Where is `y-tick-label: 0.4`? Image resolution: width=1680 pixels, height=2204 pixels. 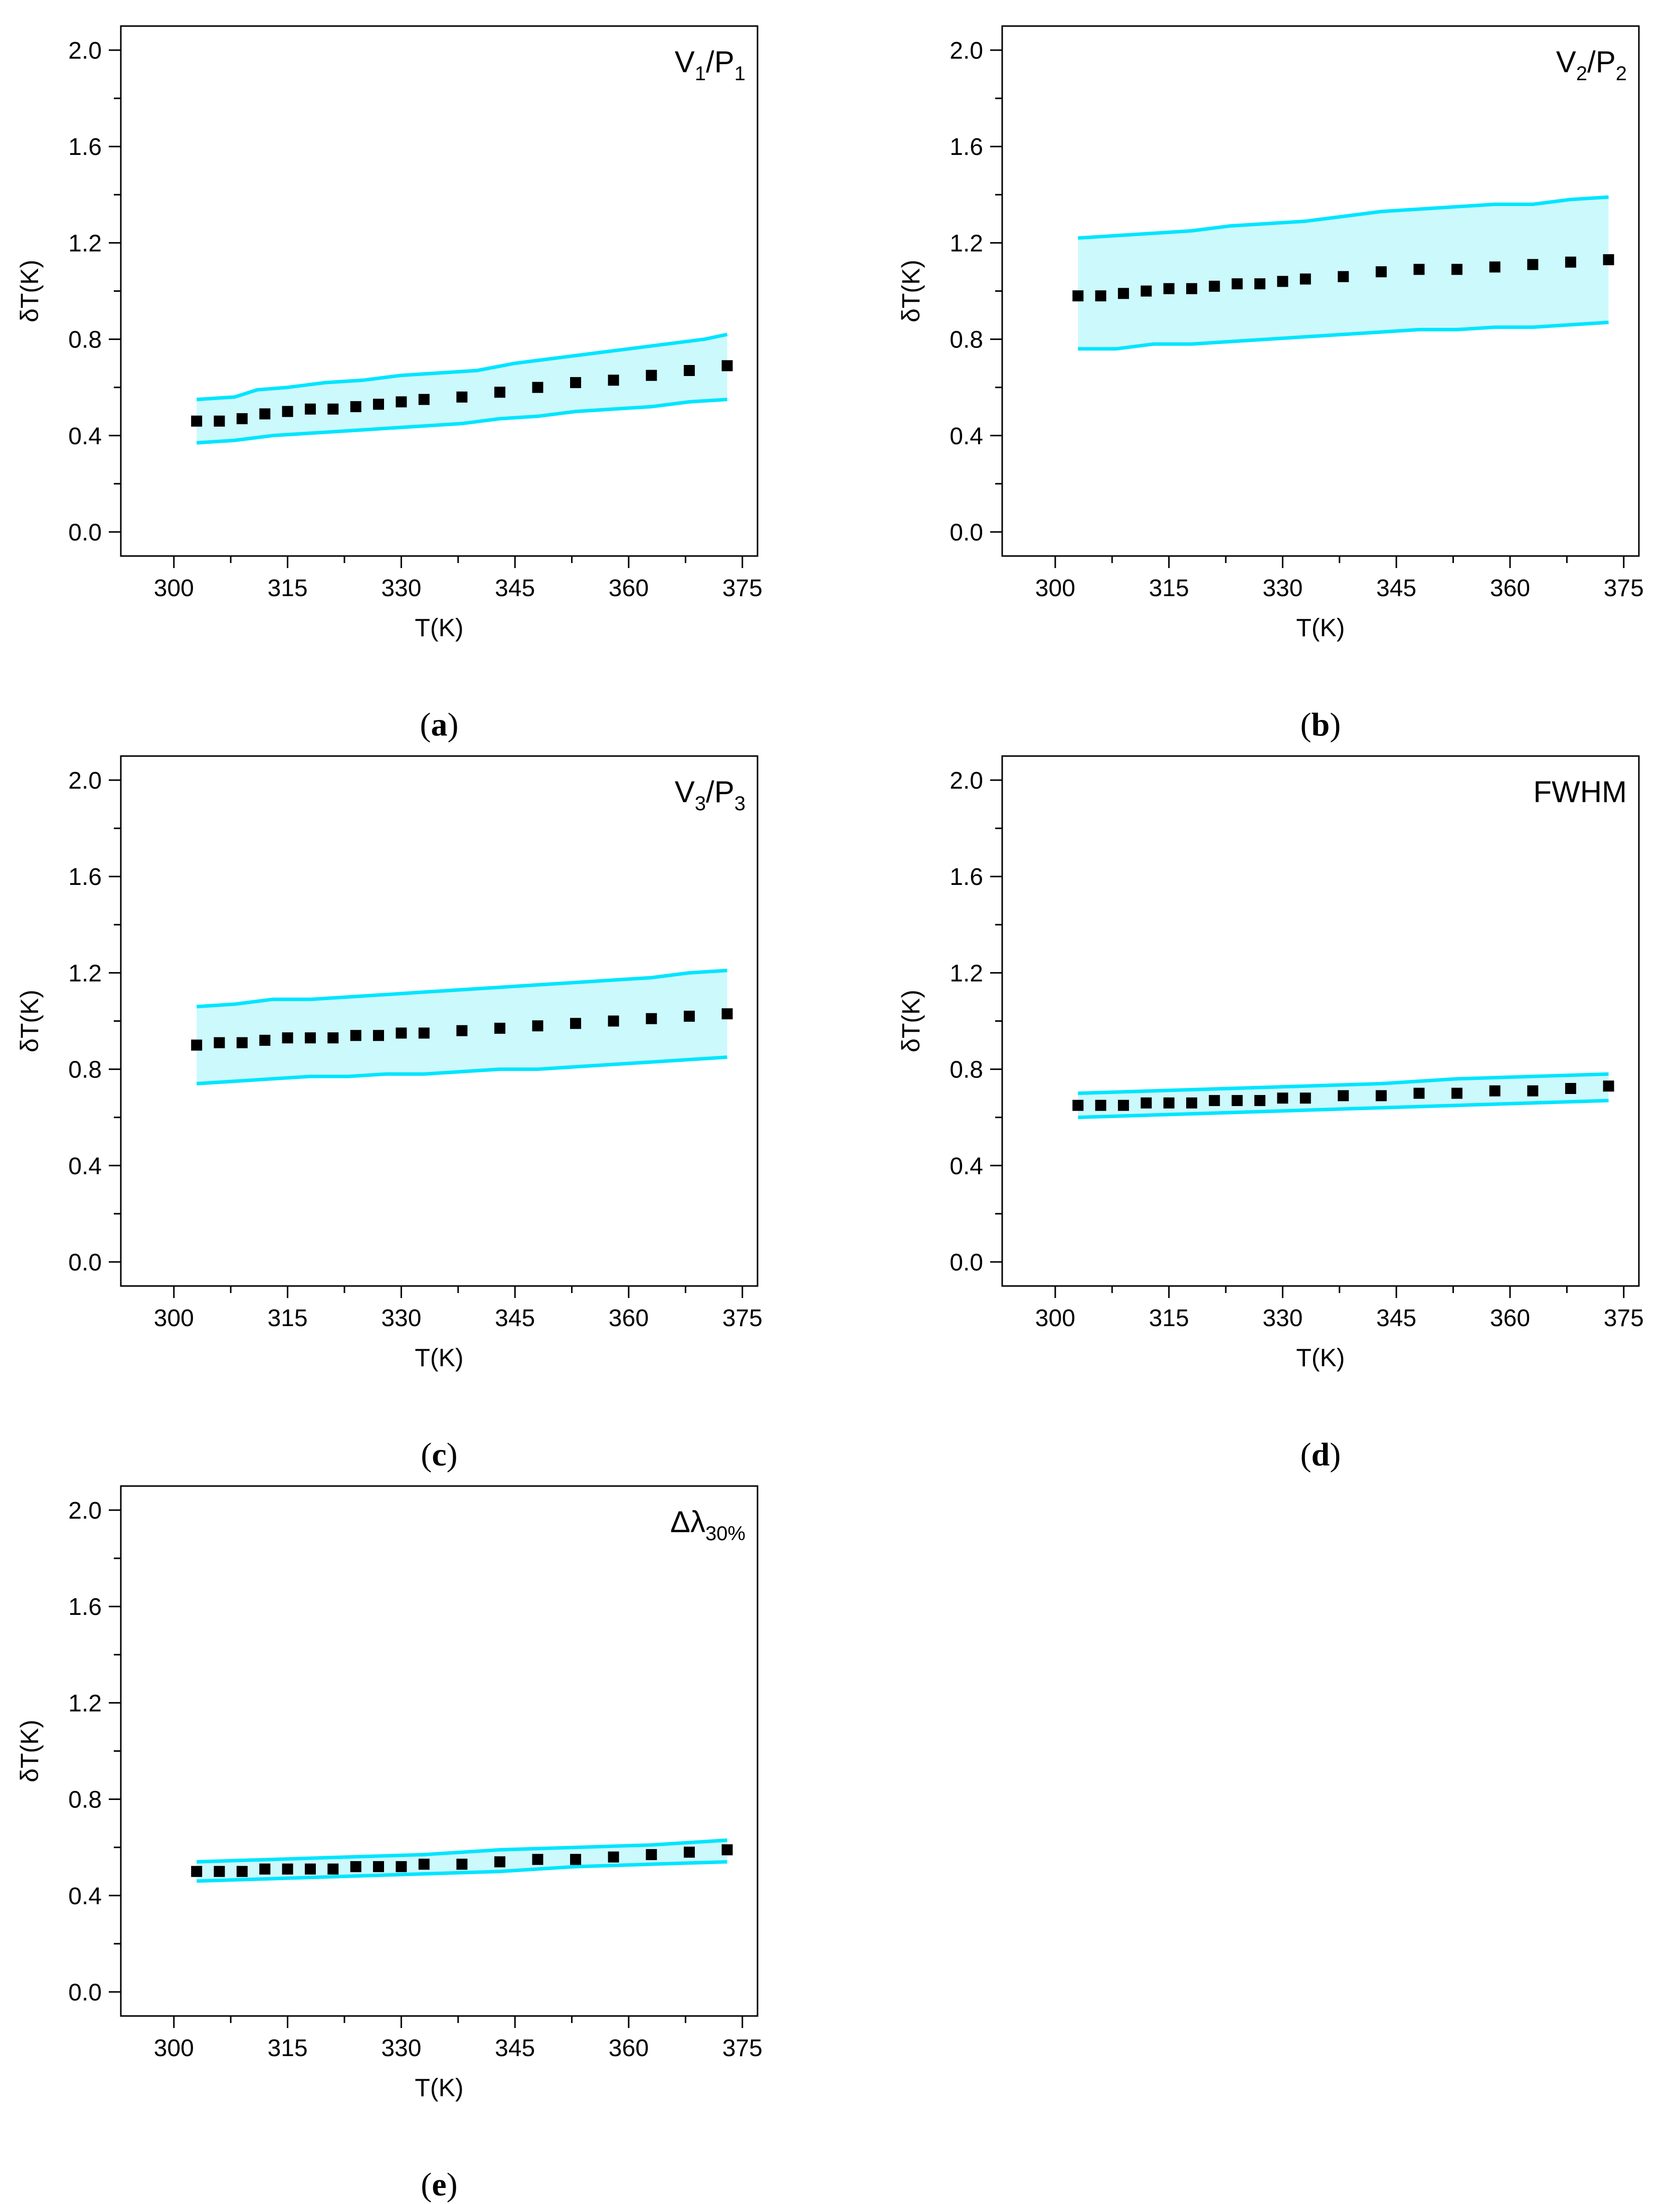
y-tick-label: 0.4 is located at coordinates (85, 436).